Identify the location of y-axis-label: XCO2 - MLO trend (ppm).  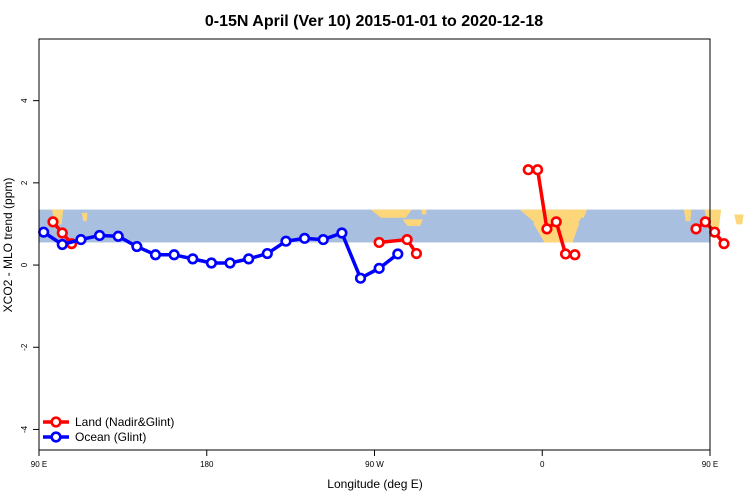
(8, 245).